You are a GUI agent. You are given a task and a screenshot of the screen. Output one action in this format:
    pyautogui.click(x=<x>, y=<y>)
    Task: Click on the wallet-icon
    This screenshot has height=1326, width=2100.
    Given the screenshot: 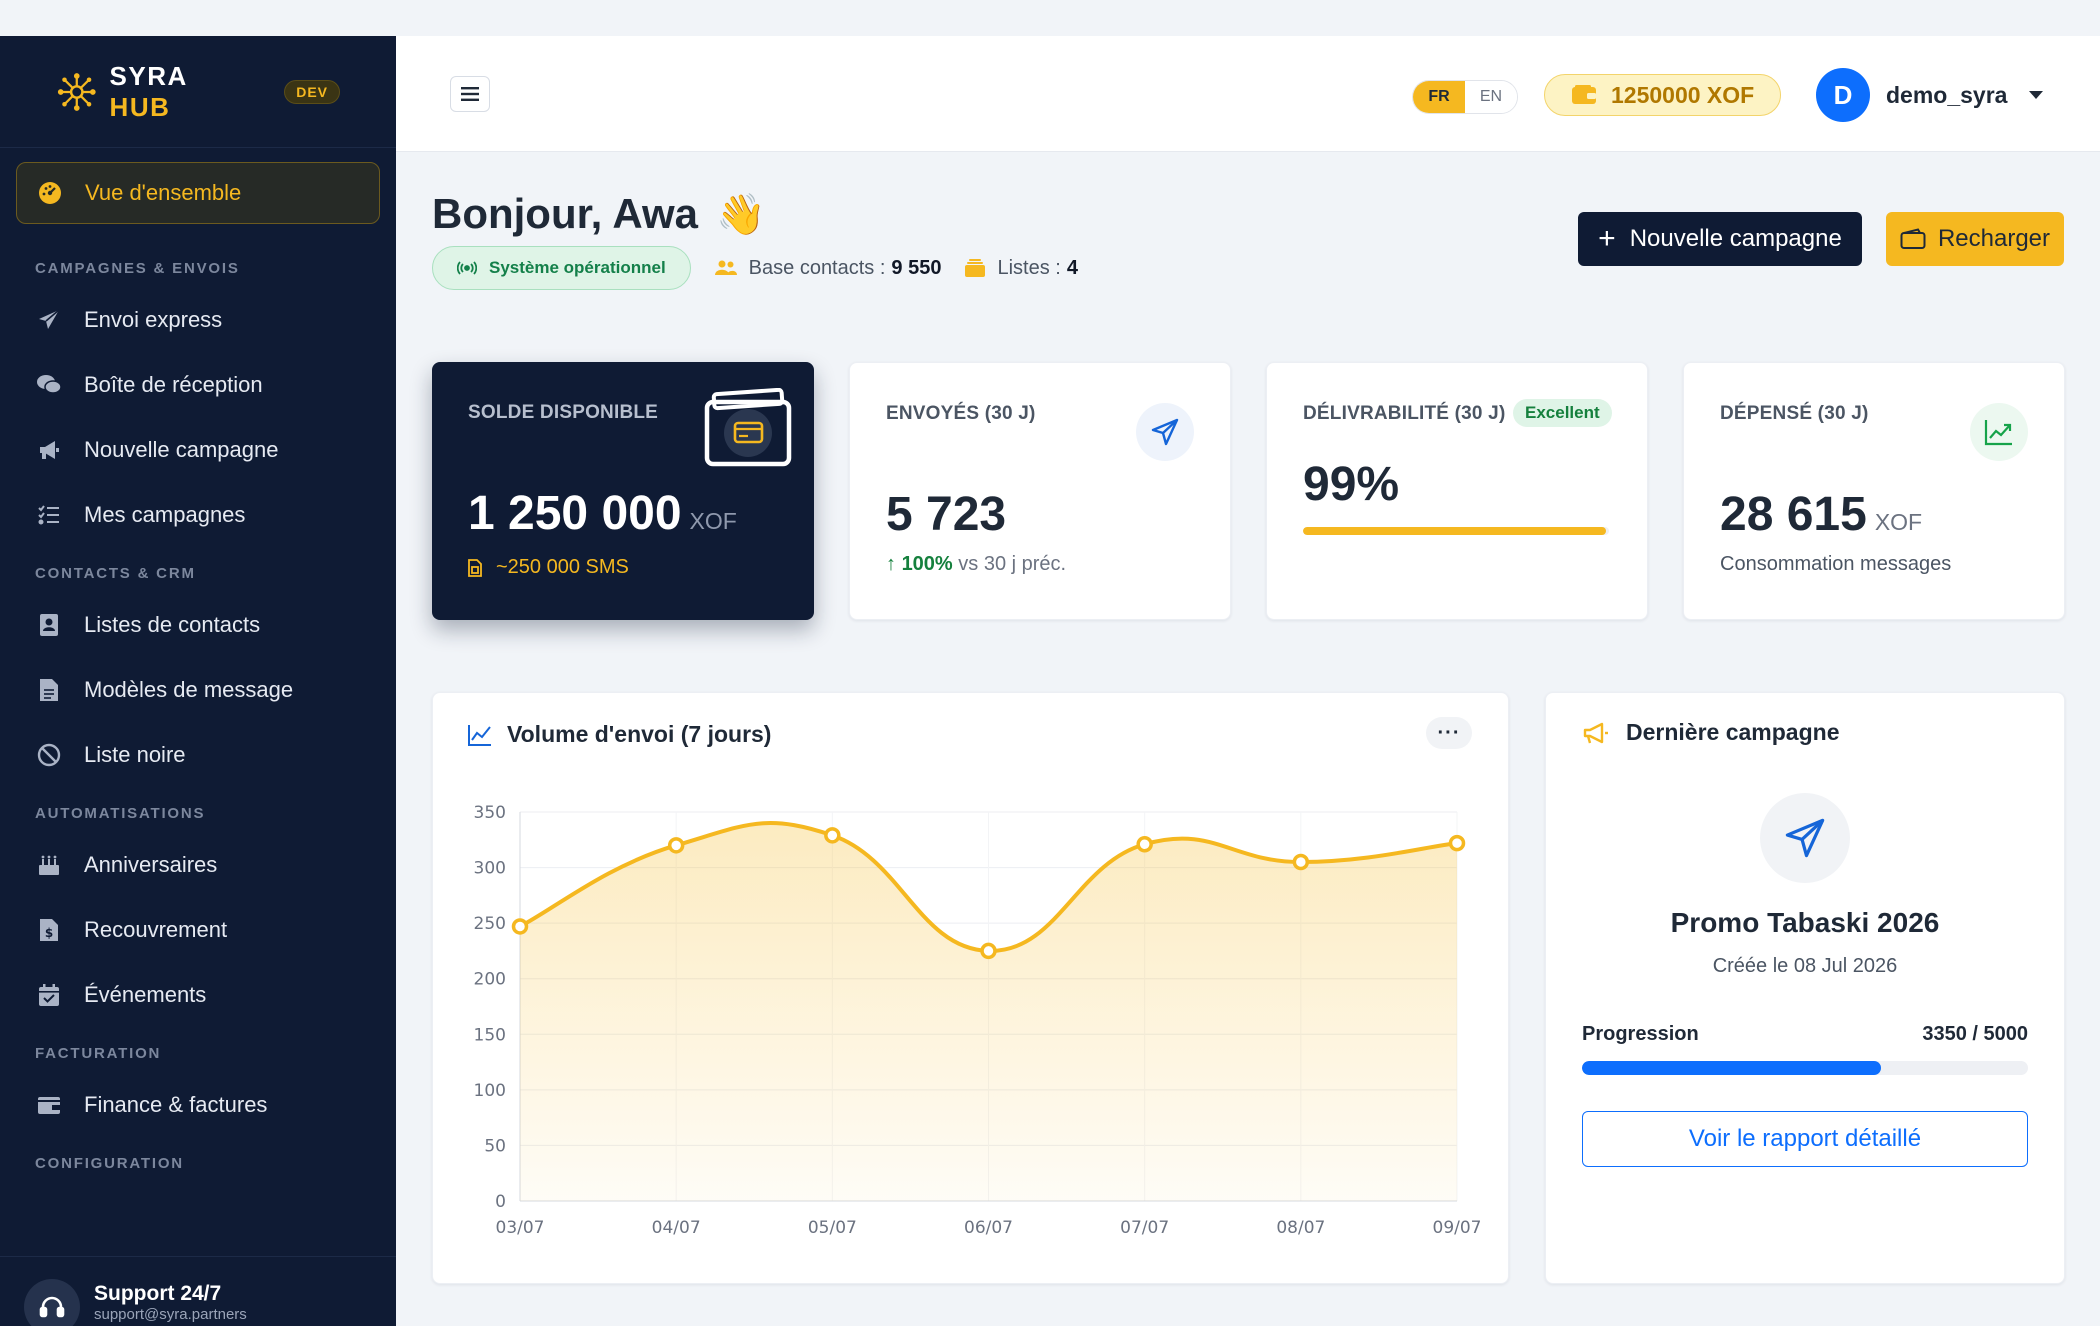 What is the action you would take?
    pyautogui.click(x=49, y=1105)
    